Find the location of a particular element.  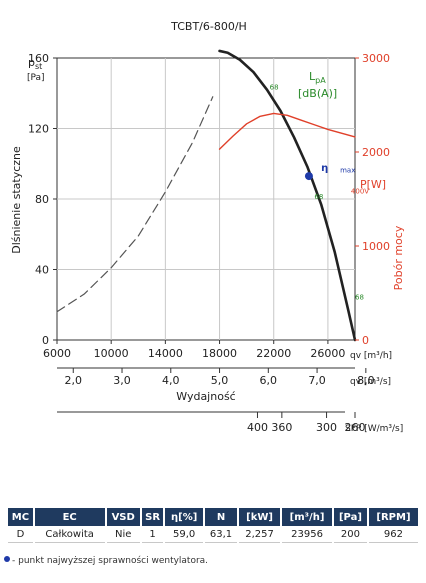

series-pressure-dashed is located at coordinates (135, 204).